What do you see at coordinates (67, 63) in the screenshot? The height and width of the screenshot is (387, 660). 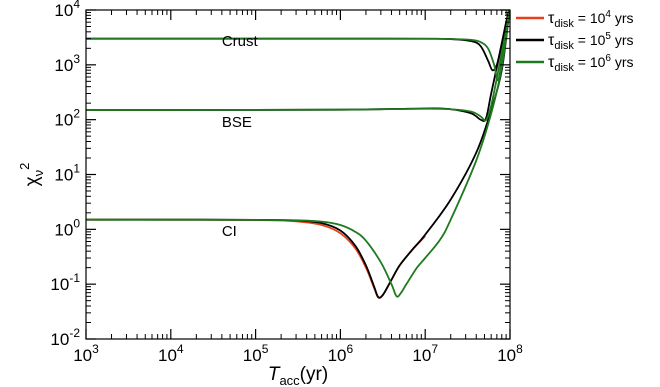 I see `y-tick-label: 10³` at bounding box center [67, 63].